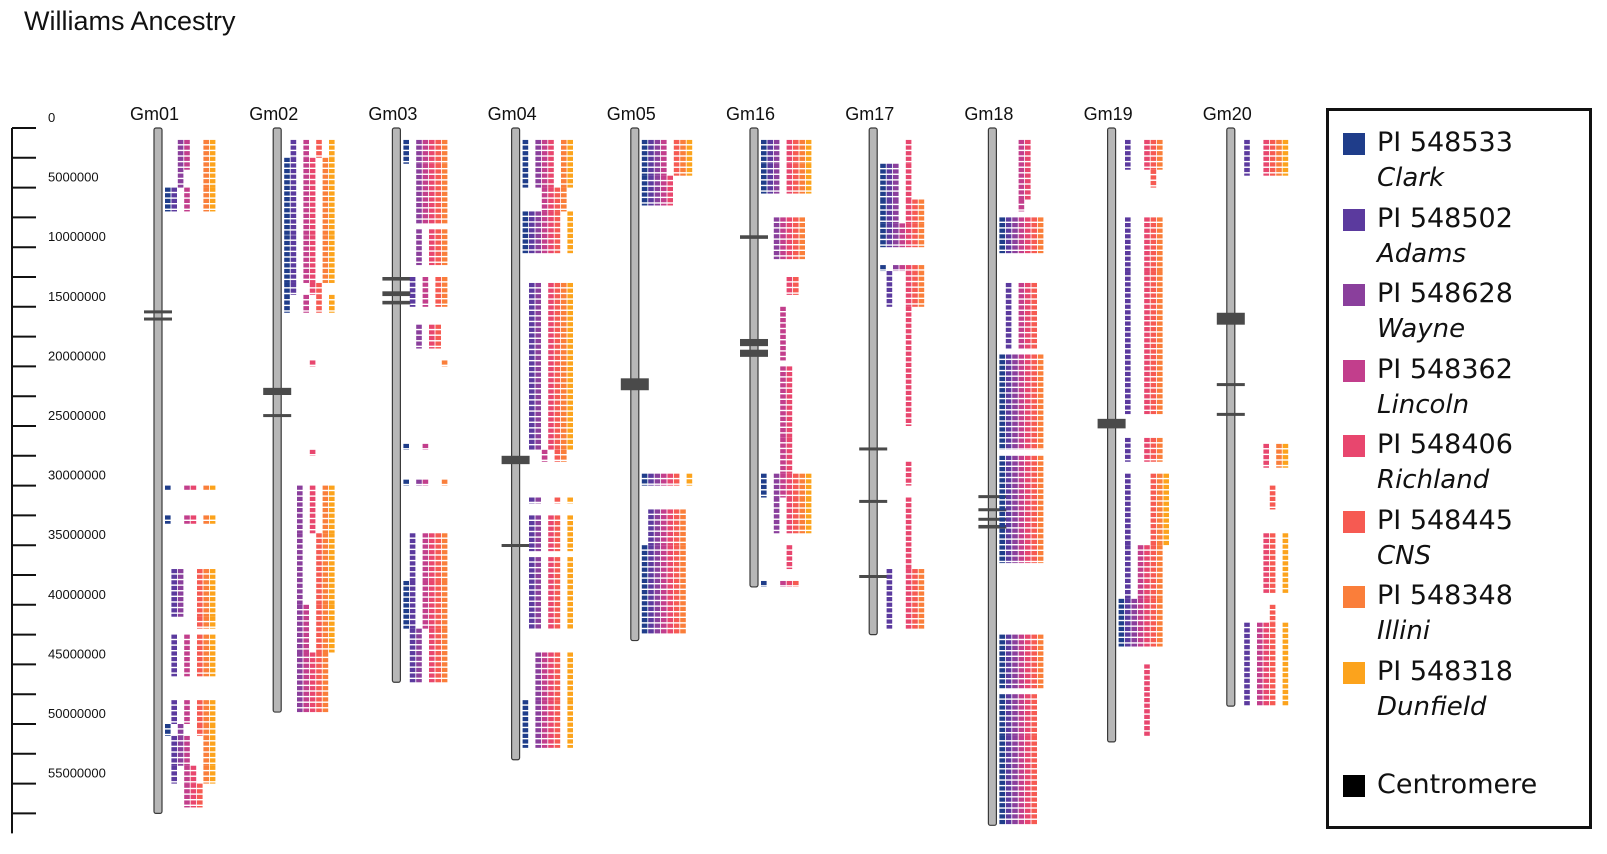 The image size is (1607, 854). Describe the element at coordinates (77, 653) in the screenshot. I see `y-tick-label: 45000000` at that location.